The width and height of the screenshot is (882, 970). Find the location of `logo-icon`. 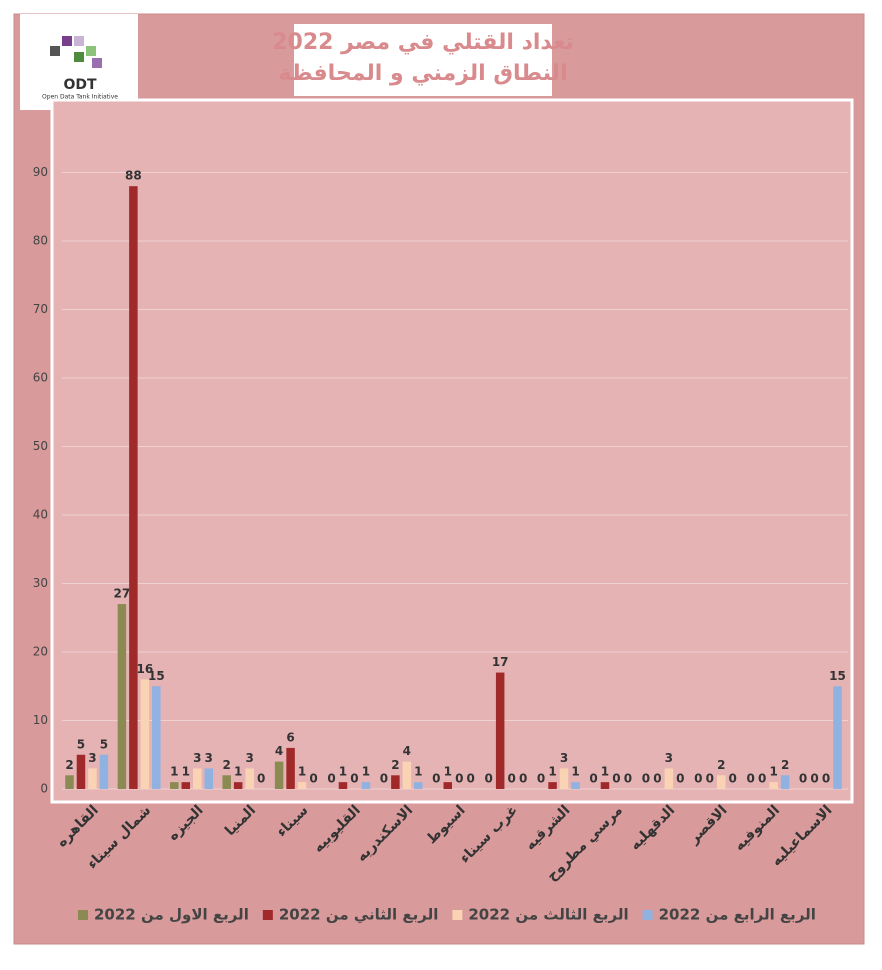

logo-icon is located at coordinates (76, 52).